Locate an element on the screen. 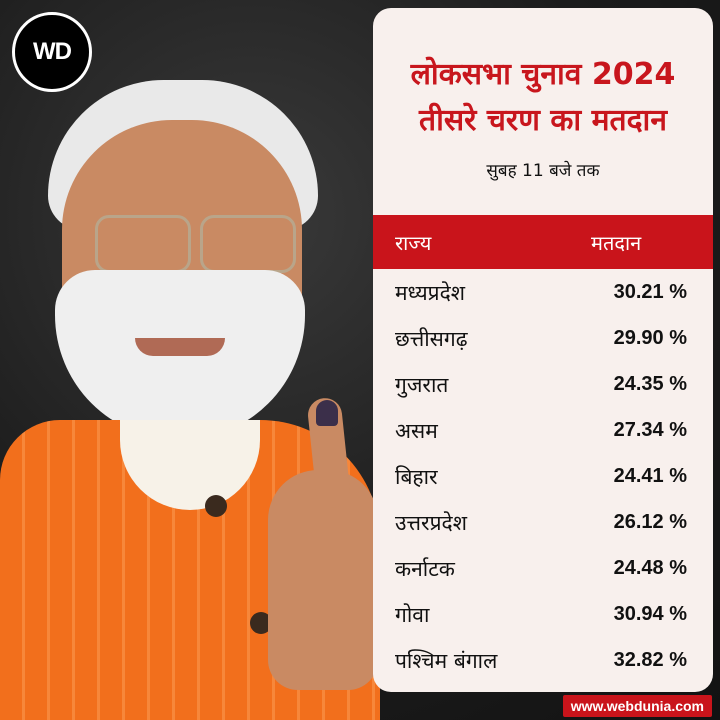 The width and height of the screenshot is (720, 720). glasses-right-lens is located at coordinates (248, 244).